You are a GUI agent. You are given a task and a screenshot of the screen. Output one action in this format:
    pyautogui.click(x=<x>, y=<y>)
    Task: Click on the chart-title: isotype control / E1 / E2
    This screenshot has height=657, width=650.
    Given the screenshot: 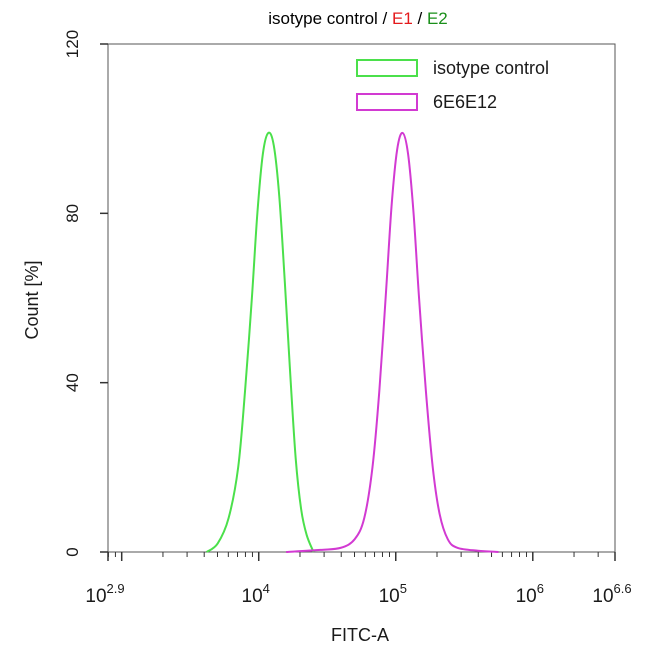 What is the action you would take?
    pyautogui.click(x=358, y=18)
    